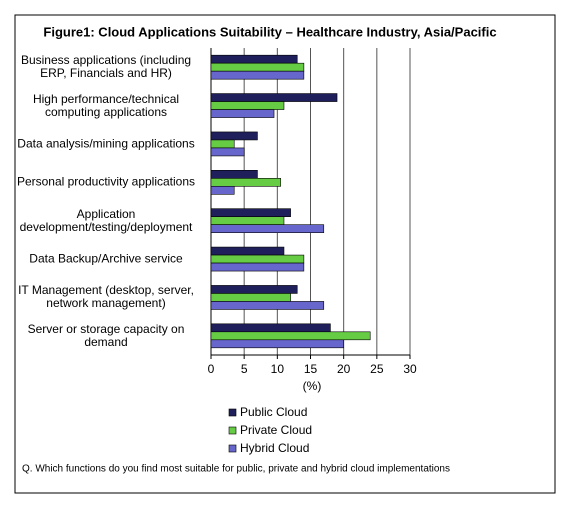 The image size is (571, 517). Describe the element at coordinates (312, 386) in the screenshot. I see `x-axis-label: (%)` at that location.